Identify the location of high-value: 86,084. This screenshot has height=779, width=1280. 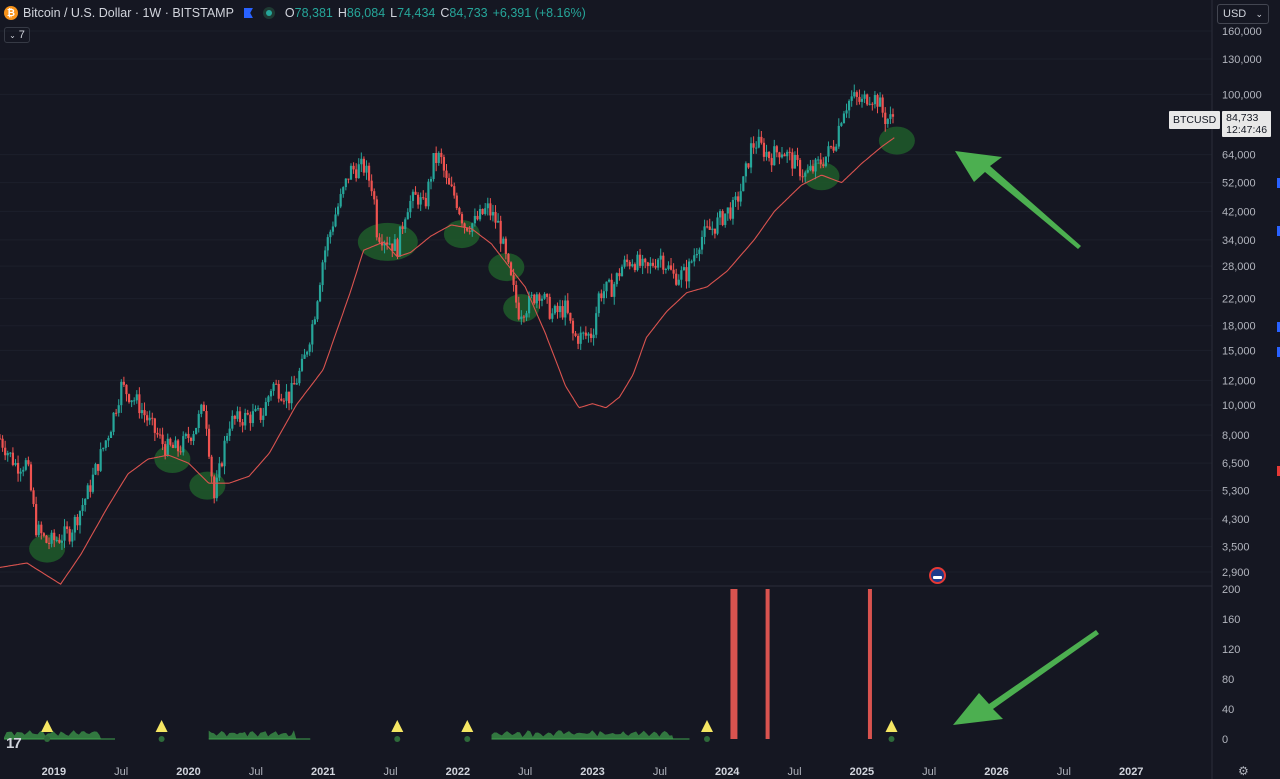
(366, 13).